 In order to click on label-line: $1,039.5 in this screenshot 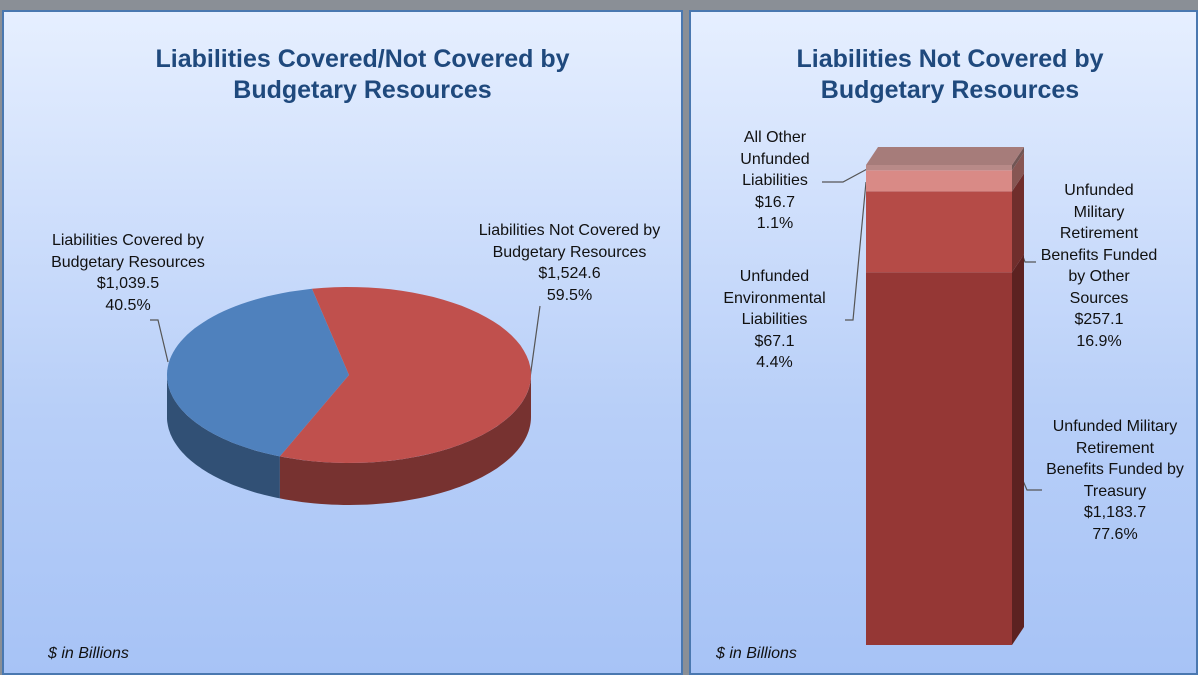, I will do `click(128, 283)`.